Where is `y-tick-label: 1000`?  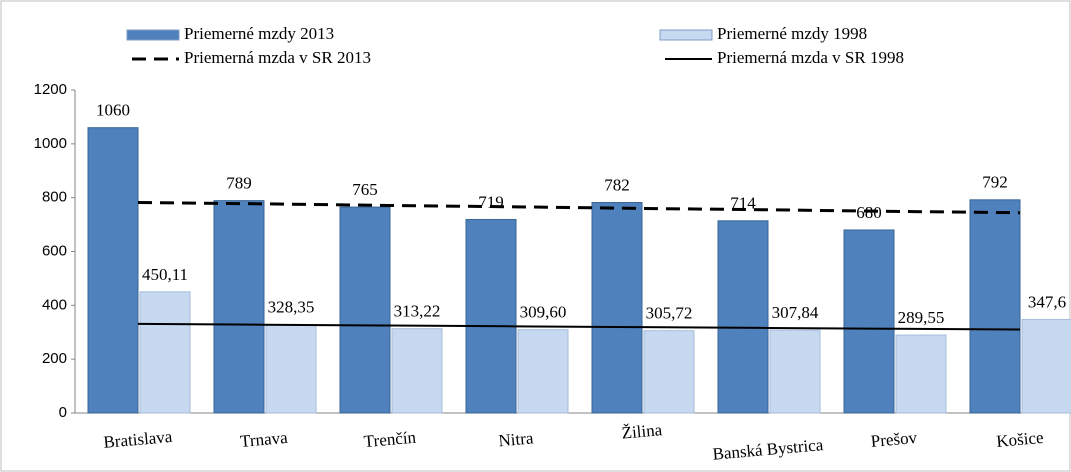
y-tick-label: 1000 is located at coordinates (50, 143).